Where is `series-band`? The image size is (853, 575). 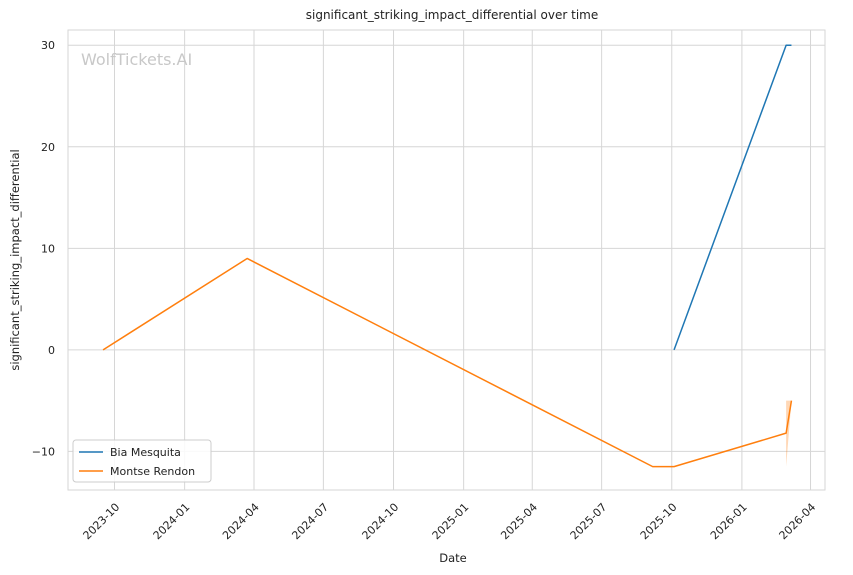
series-band is located at coordinates (789, 433).